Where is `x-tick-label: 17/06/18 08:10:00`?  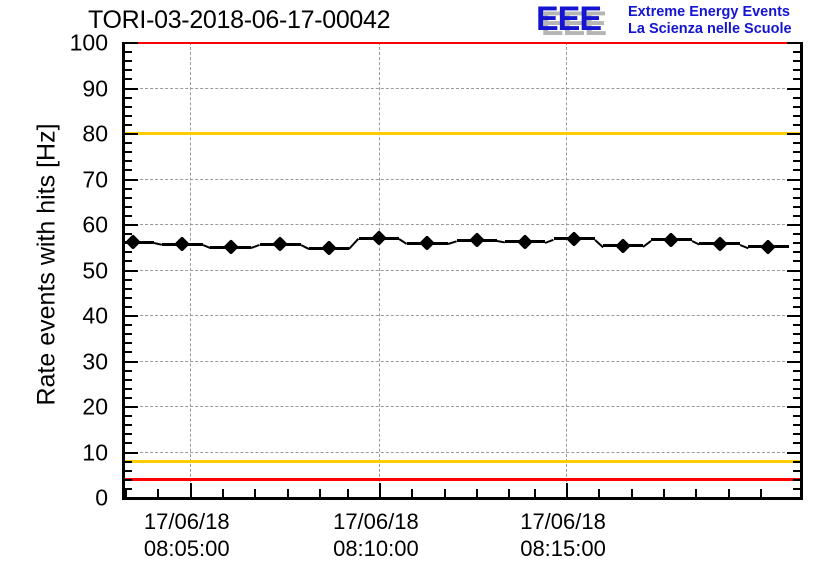 x-tick-label: 17/06/18 08:10:00 is located at coordinates (376, 535).